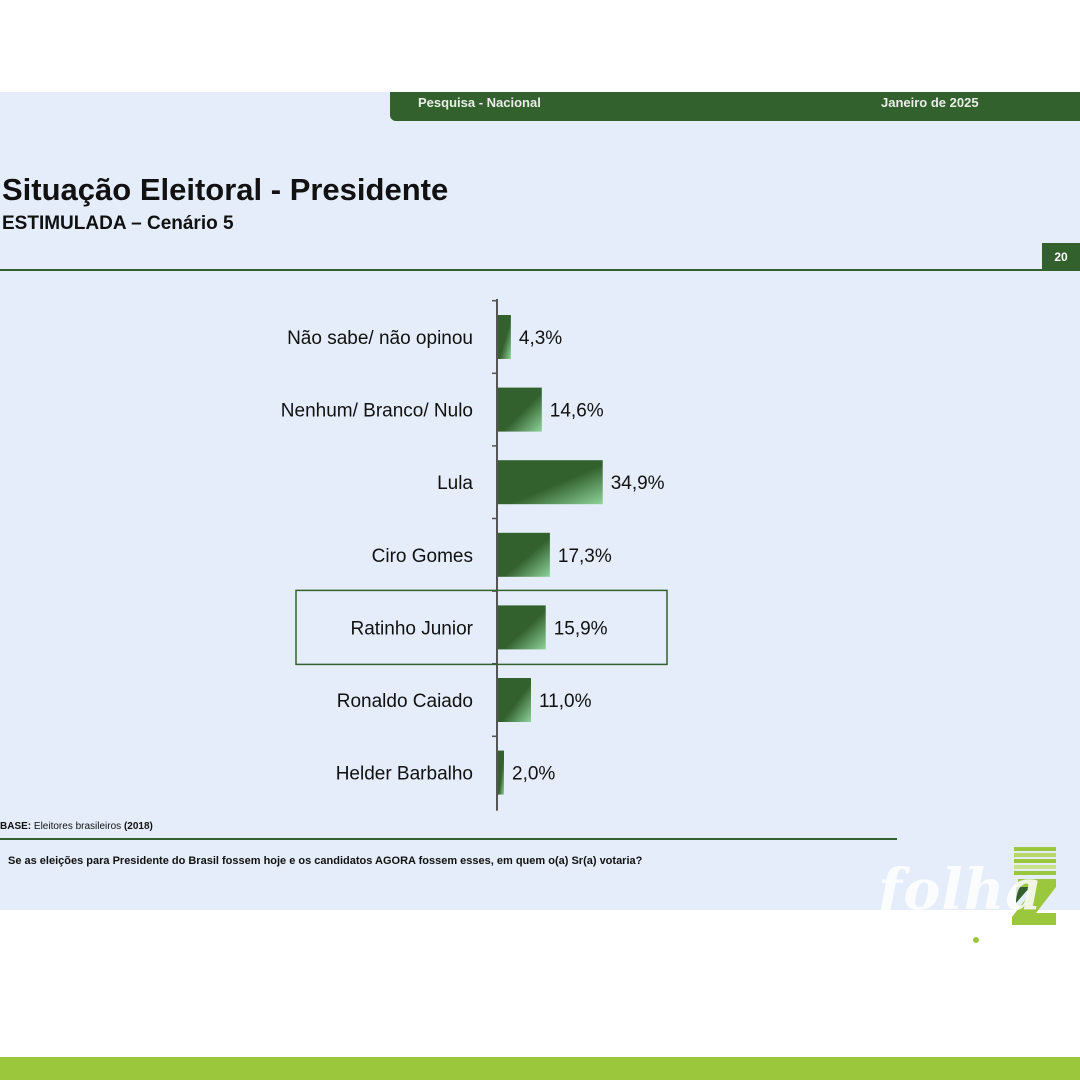  Describe the element at coordinates (976, 940) in the screenshot. I see `logo-dot` at that location.